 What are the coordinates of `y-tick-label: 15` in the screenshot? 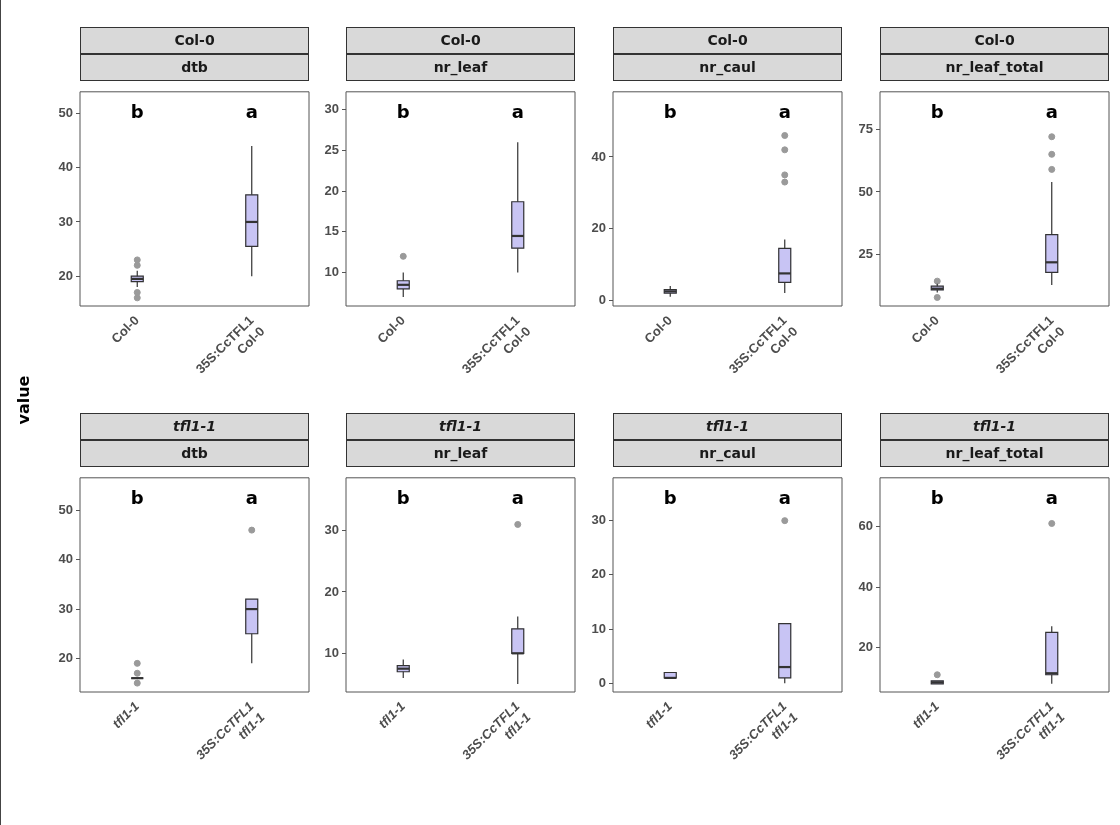 It's located at (331, 231).